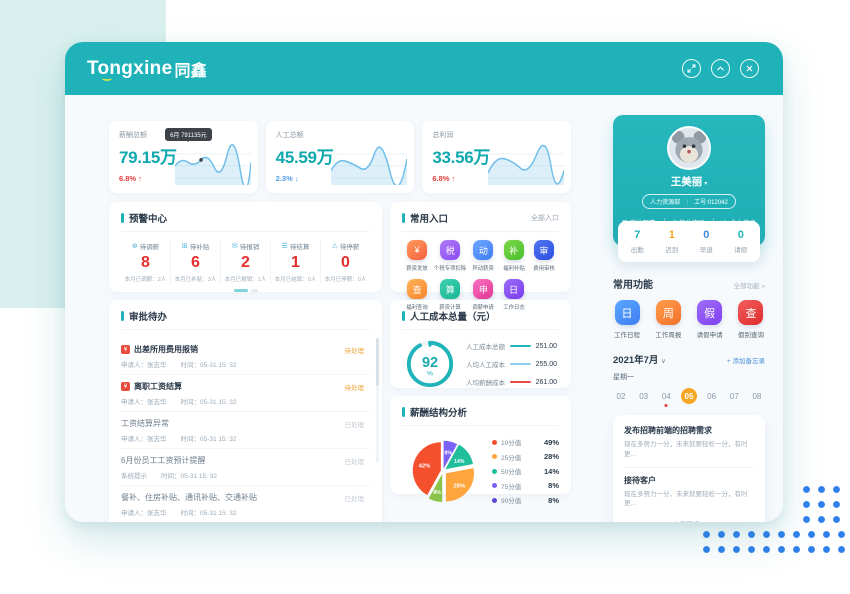  Describe the element at coordinates (644, 396) in the screenshot. I see `calendar-day: 03` at that location.